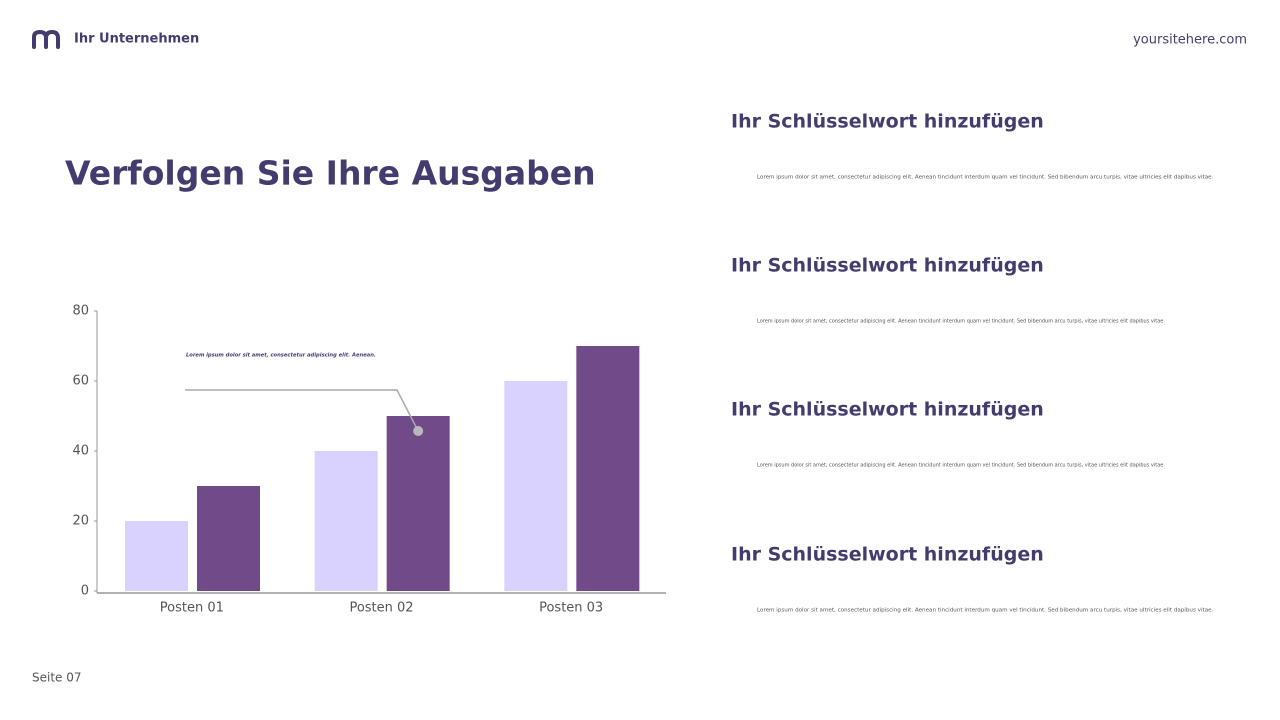 This screenshot has height=720, width=1280. What do you see at coordinates (571, 608) in the screenshot?
I see `x-tick-label: Posten 03` at bounding box center [571, 608].